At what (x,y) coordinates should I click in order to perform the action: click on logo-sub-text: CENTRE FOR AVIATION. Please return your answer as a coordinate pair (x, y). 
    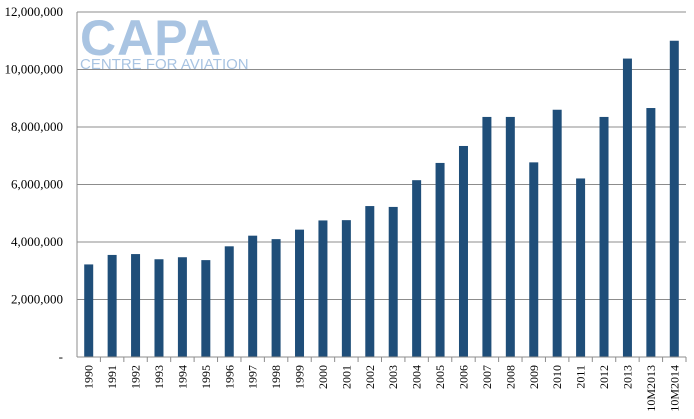
    Looking at the image, I should click on (164, 64).